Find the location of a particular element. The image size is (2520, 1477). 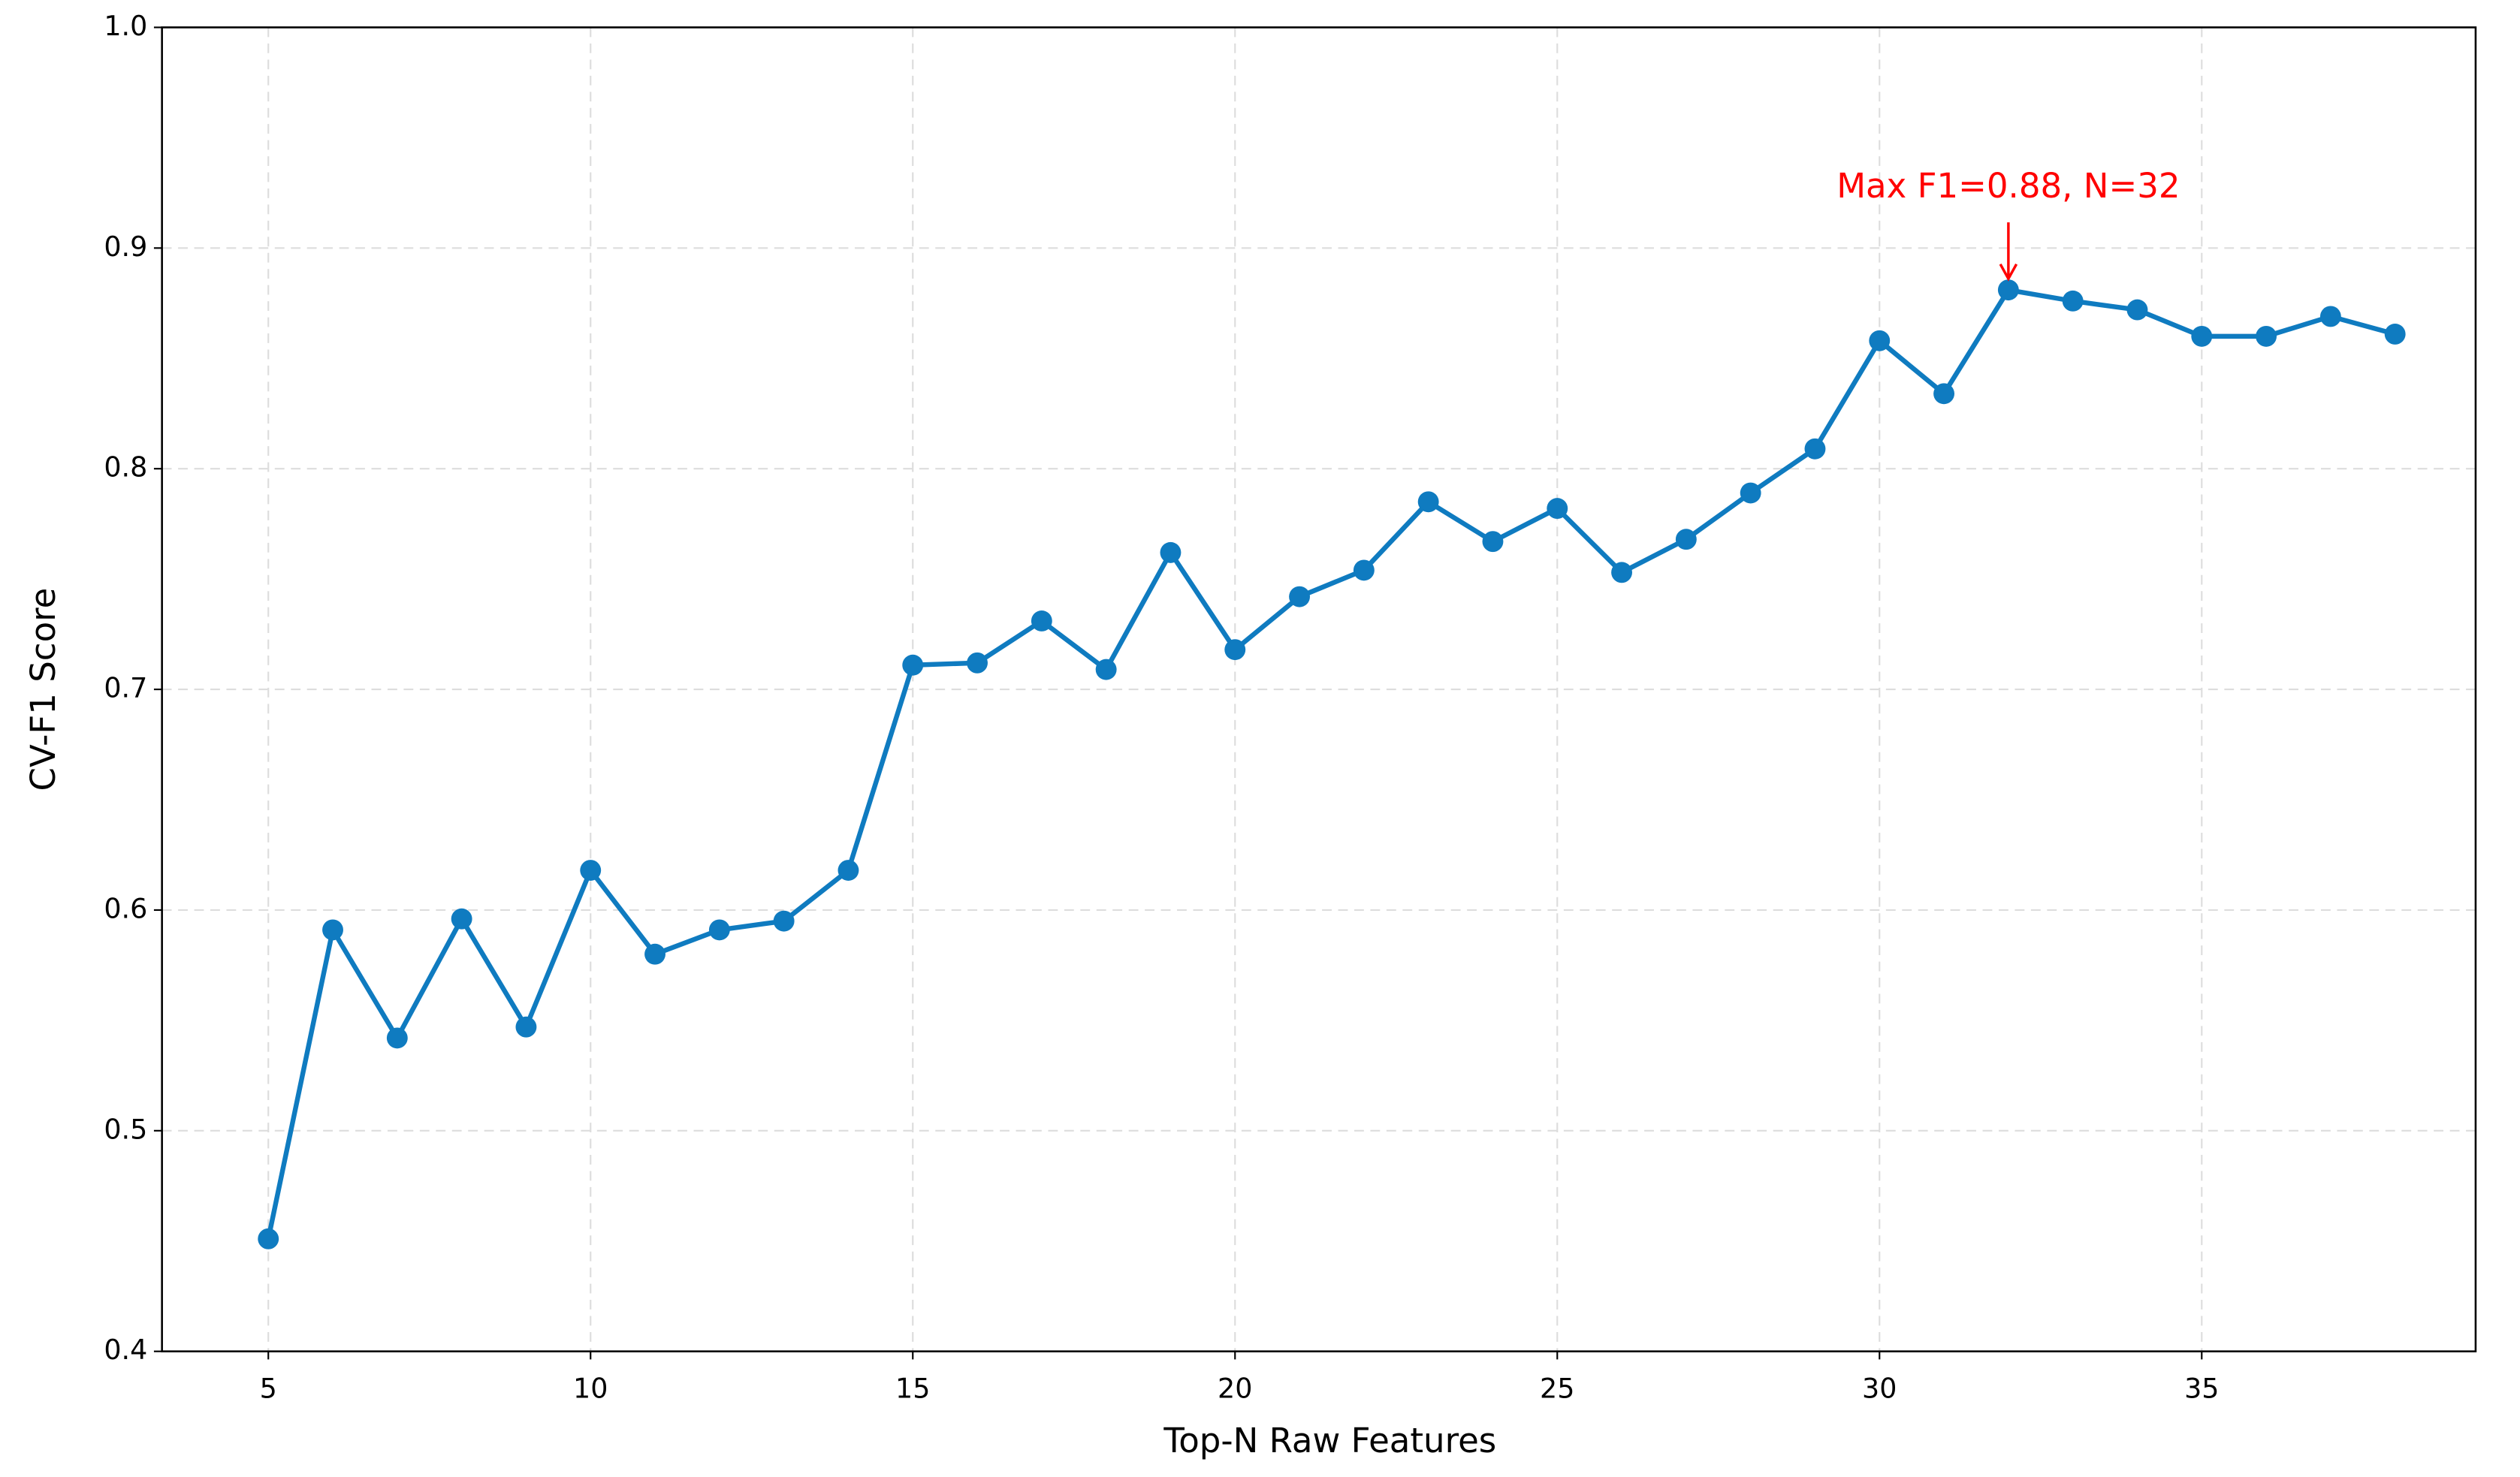

y-tick-label: 0.8 is located at coordinates (125, 468).